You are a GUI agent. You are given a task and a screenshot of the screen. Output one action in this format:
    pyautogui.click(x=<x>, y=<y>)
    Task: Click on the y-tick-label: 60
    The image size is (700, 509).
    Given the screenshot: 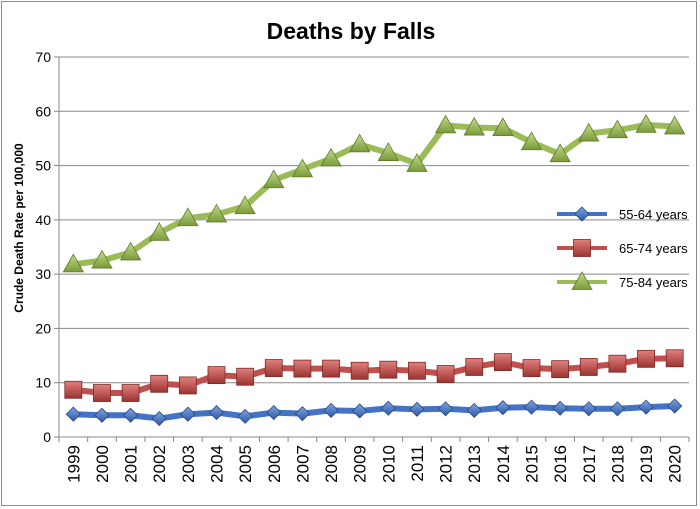 What is the action you would take?
    pyautogui.click(x=43, y=111)
    